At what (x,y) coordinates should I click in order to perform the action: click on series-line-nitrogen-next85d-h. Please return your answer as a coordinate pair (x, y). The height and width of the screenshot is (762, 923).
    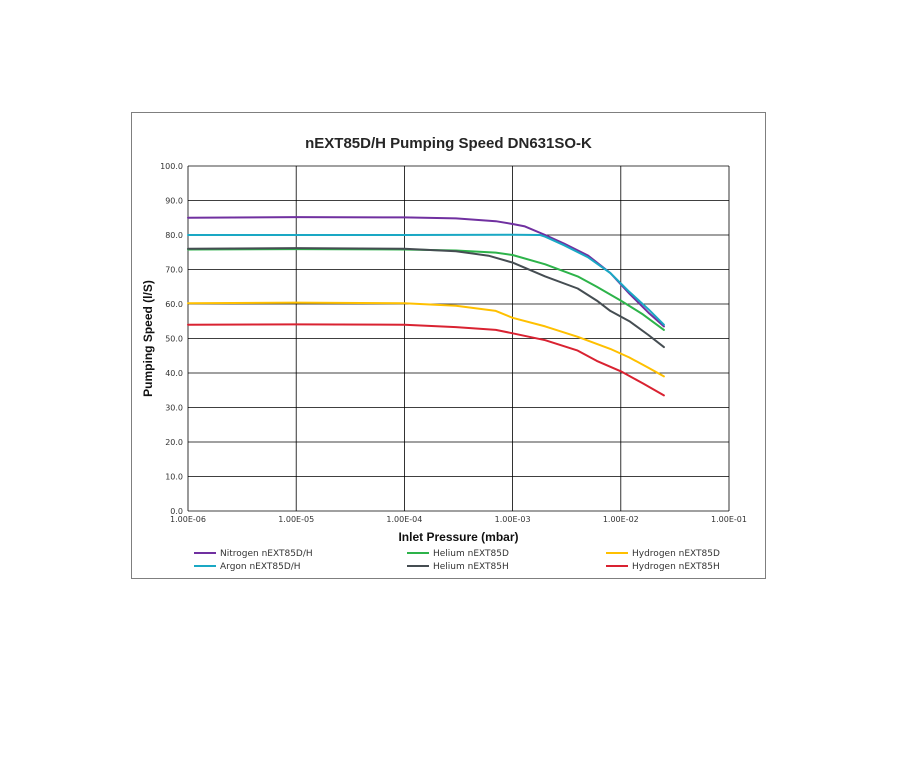
    Looking at the image, I should click on (426, 272).